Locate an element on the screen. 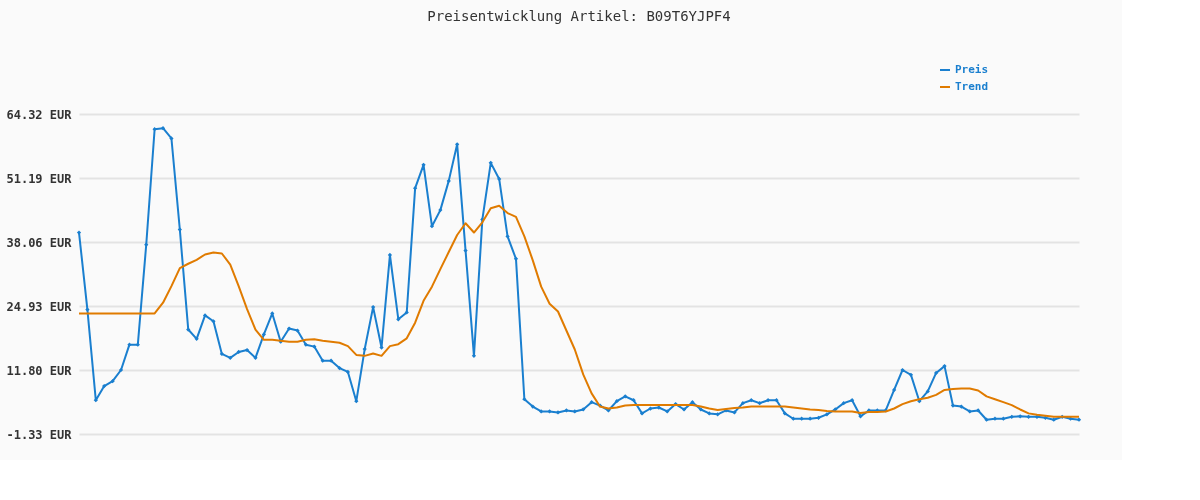 The height and width of the screenshot is (500, 1200). y-tick-label: 38.06 EUR is located at coordinates (39, 242).